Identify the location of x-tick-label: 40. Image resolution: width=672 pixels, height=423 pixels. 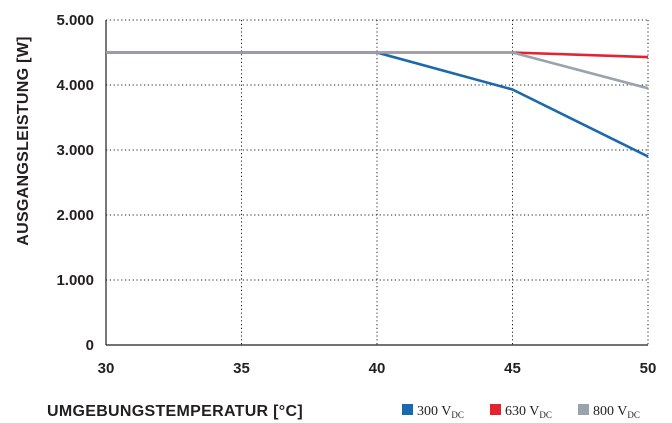
(377, 368).